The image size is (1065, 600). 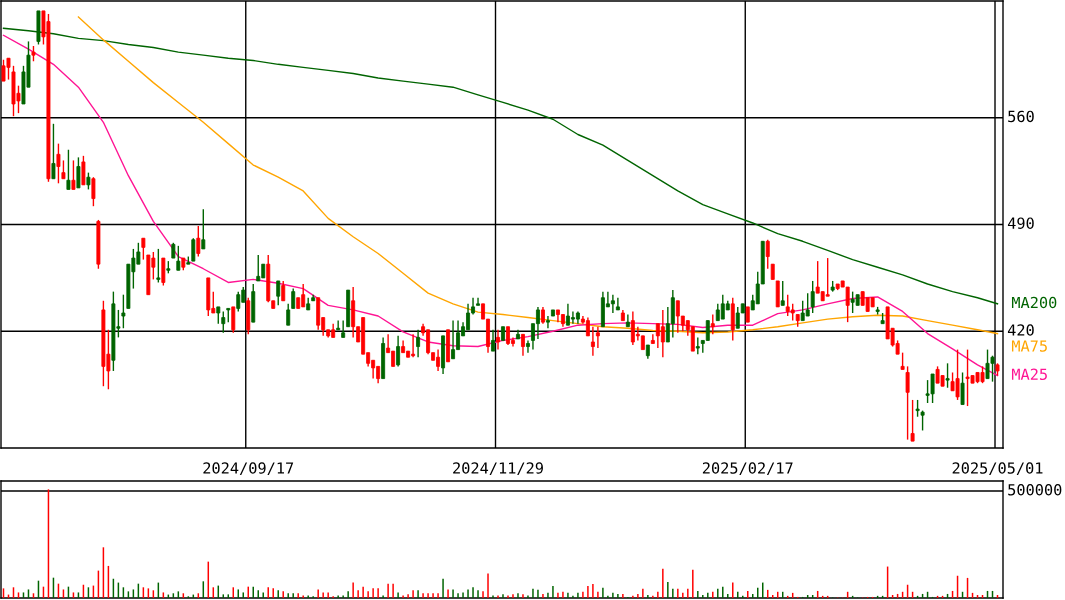 I want to click on series-label: MA75, so click(x=1029, y=346).